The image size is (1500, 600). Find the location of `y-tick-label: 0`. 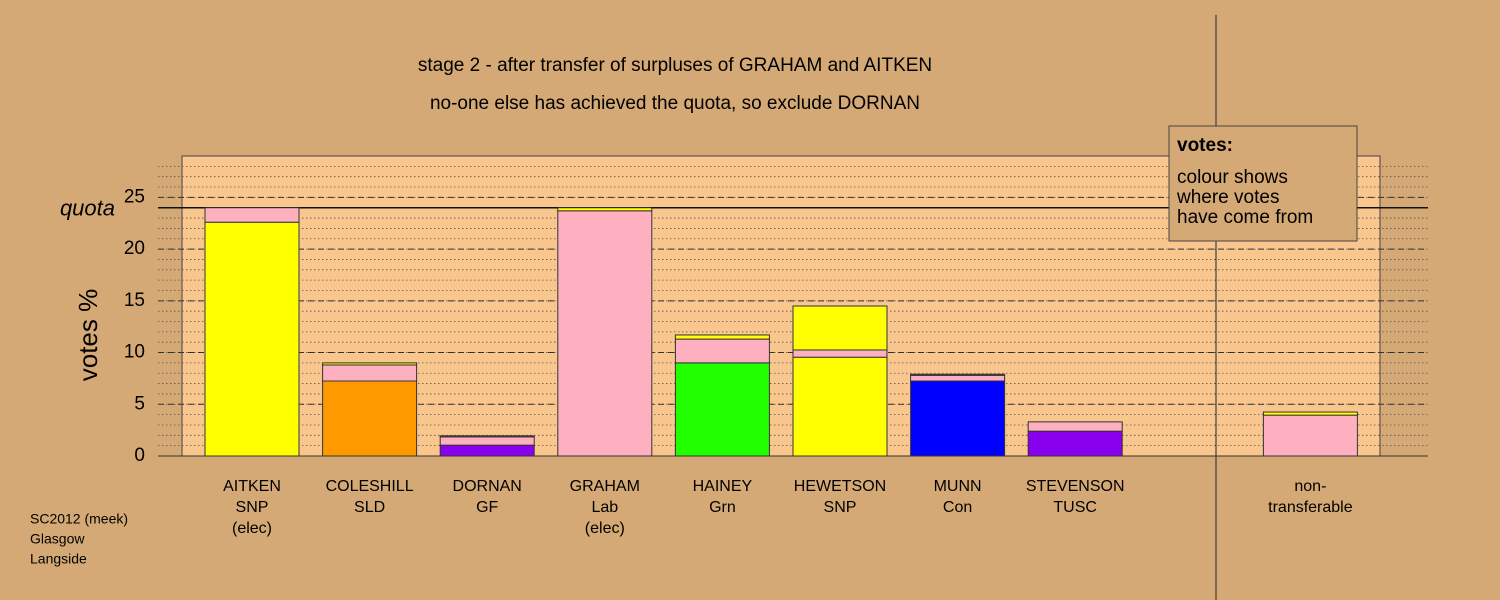

y-tick-label: 0 is located at coordinates (139, 455).